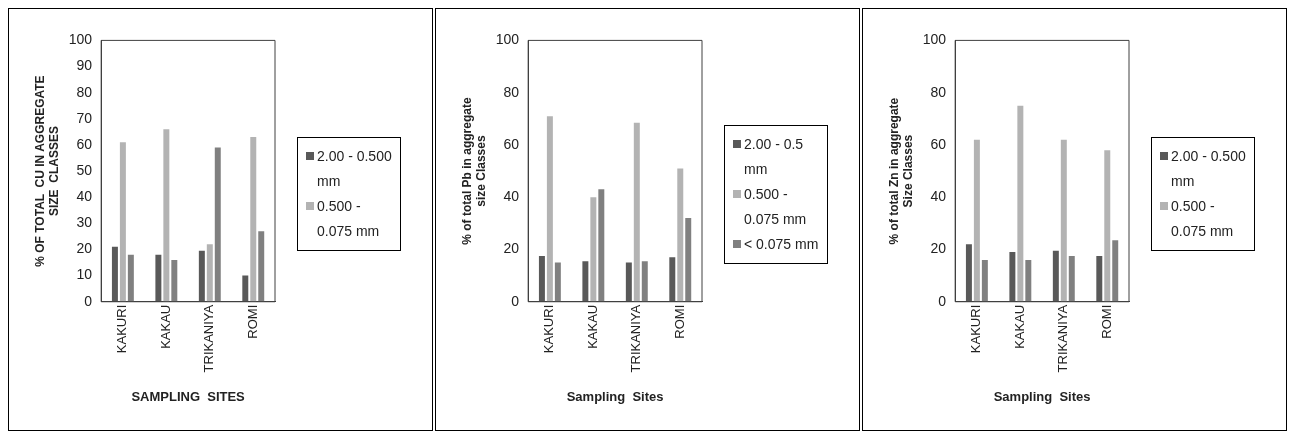 The width and height of the screenshot is (1297, 443). I want to click on legend-label: 2.00 - 0.5 mm, so click(774, 156).